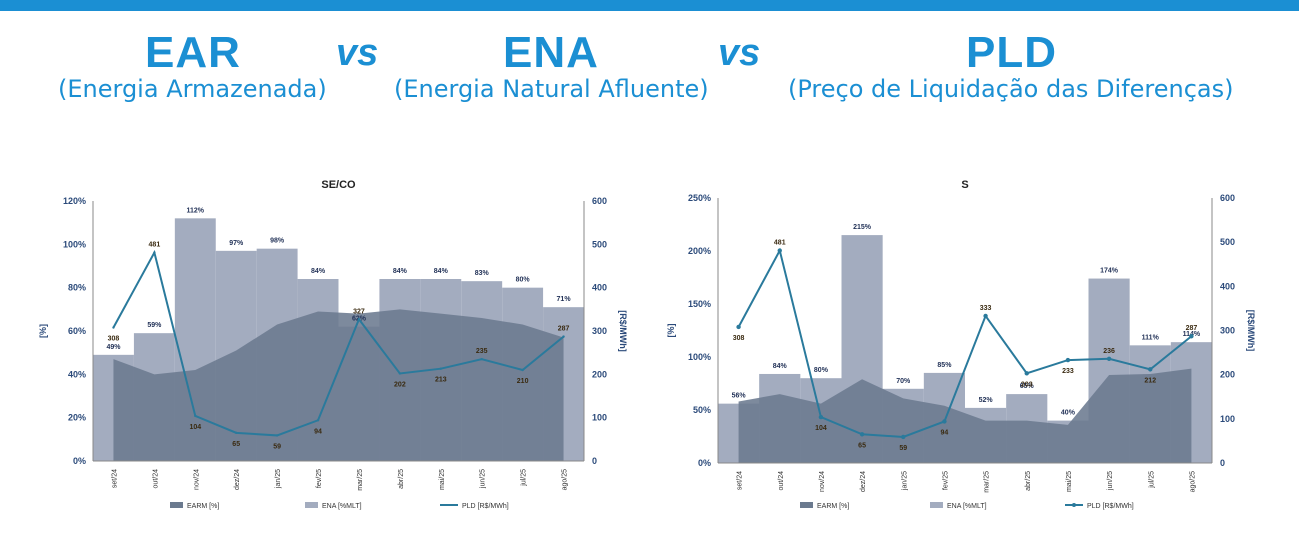  I want to click on ena-data-label: 71%, so click(564, 299).